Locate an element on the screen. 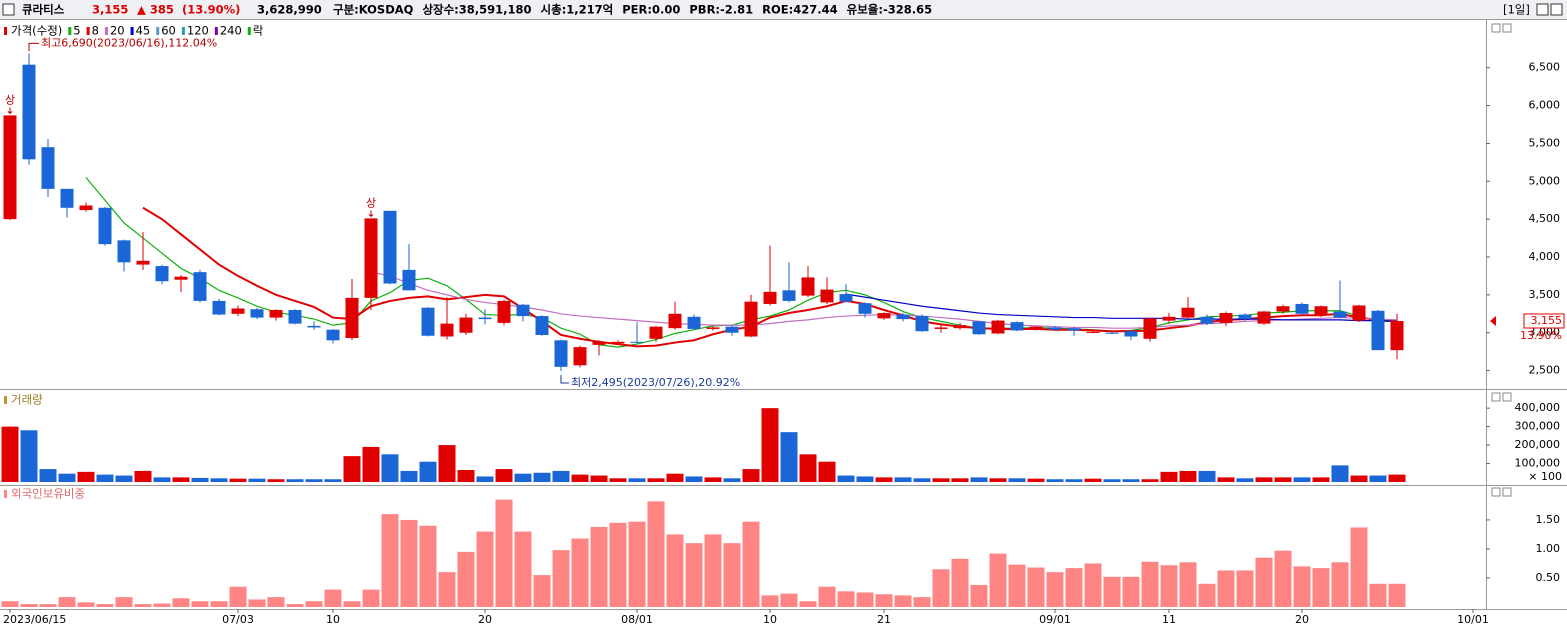 The image size is (1567, 630). header-field: 상장수:38,591,180 is located at coordinates (476, 10).